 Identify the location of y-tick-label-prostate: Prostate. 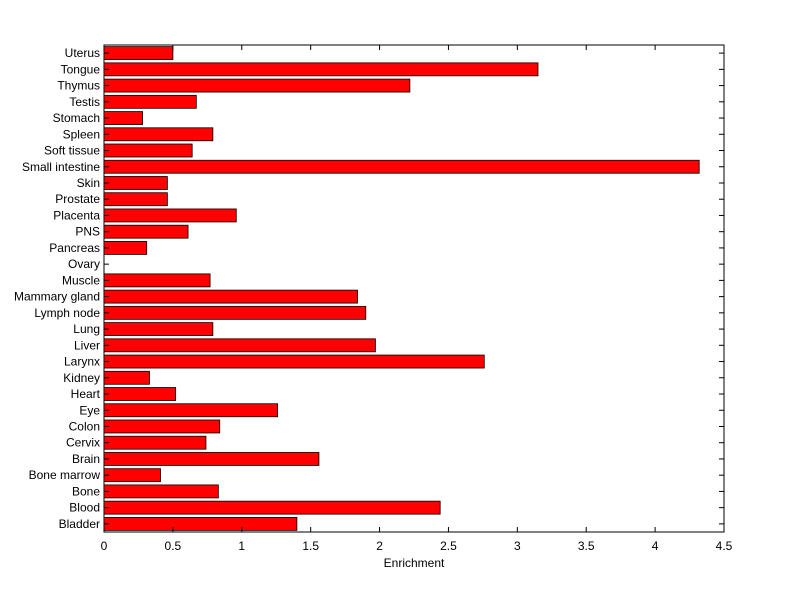
(77, 199).